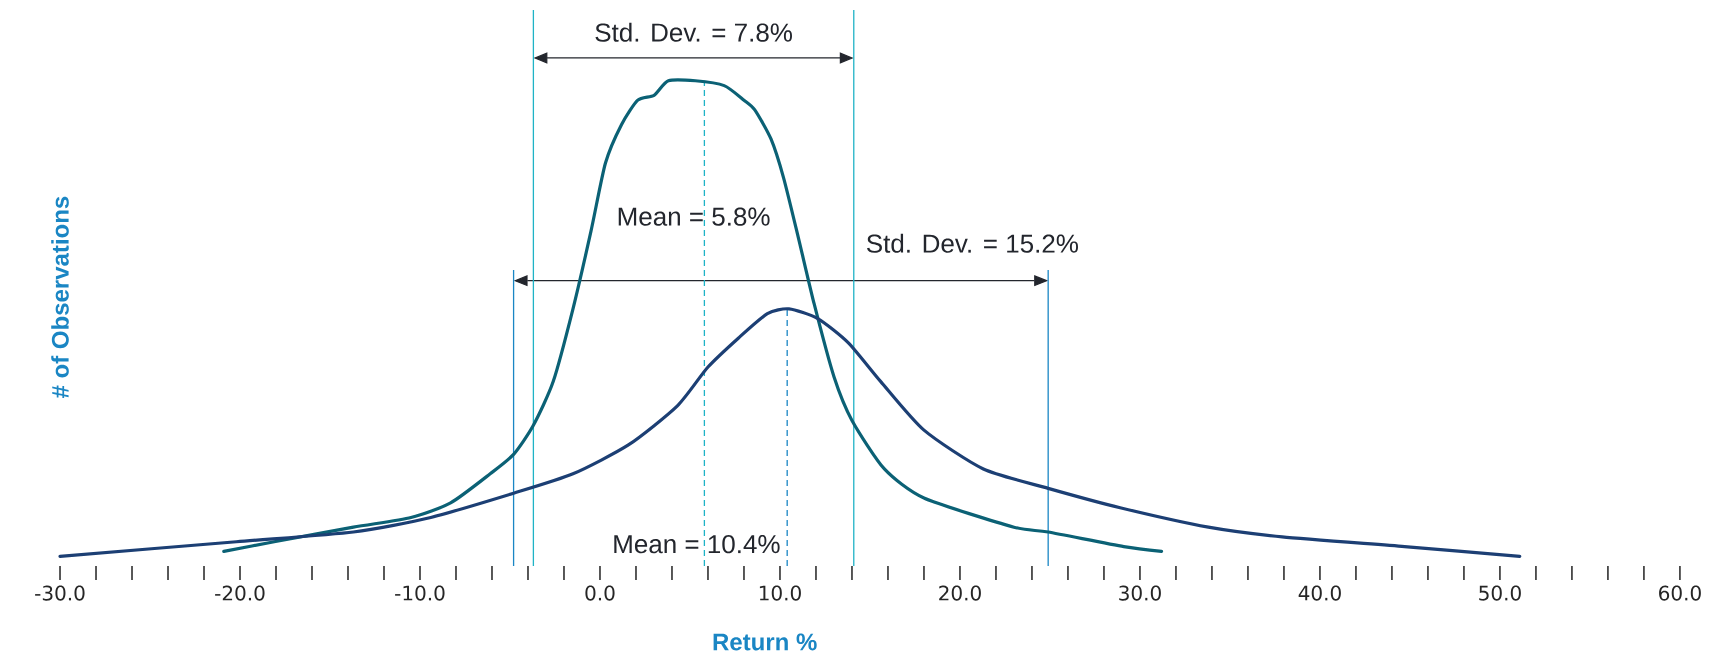 This screenshot has width=1714, height=668. Describe the element at coordinates (600, 593) in the screenshot. I see `x-tick-label: 0.0` at that location.